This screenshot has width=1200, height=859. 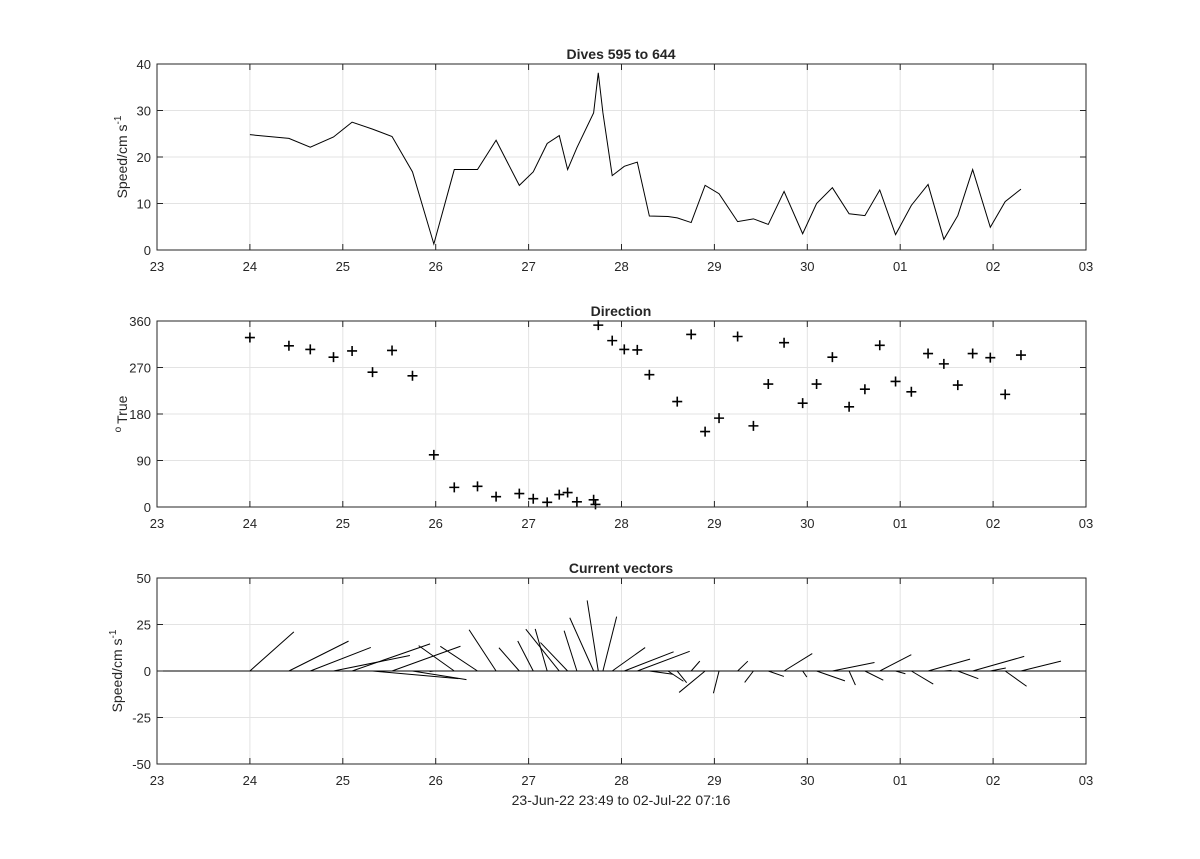 What do you see at coordinates (993, 266) in the screenshot?
I see `speed-panel-xtick-label: 02` at bounding box center [993, 266].